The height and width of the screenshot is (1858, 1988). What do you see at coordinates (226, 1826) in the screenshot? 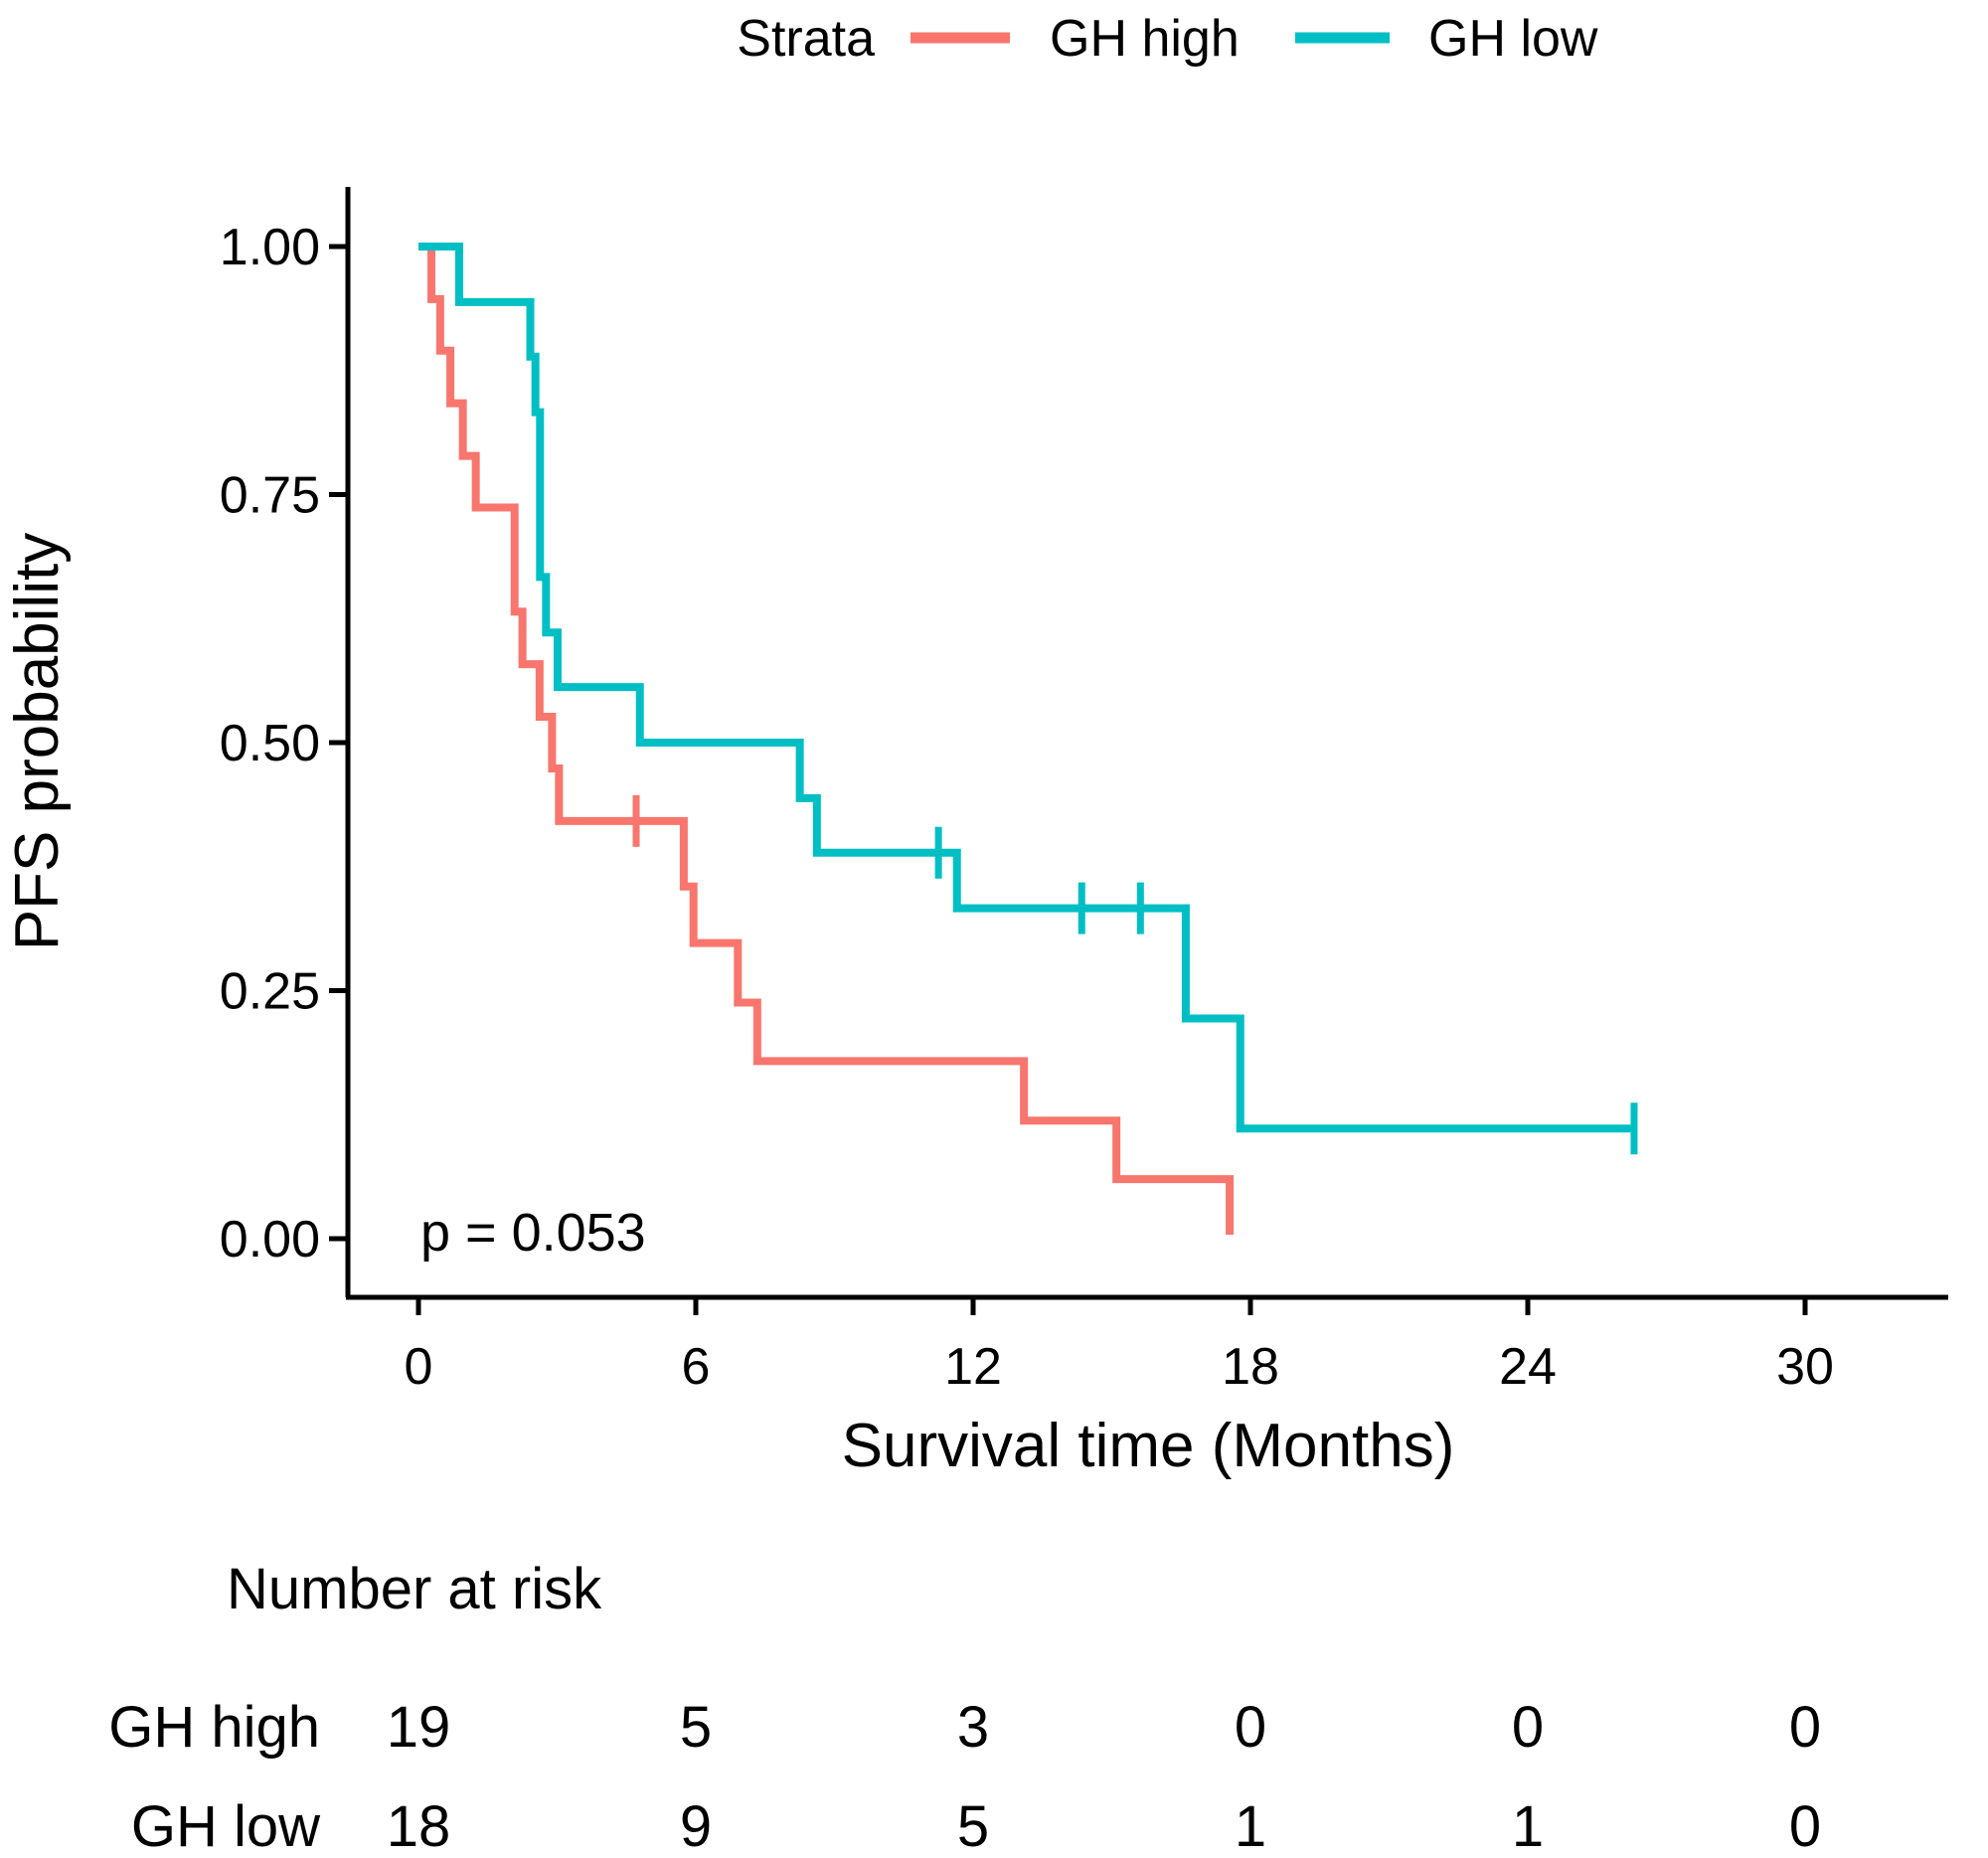
I see `risk-row-label-gh-low: GH low` at bounding box center [226, 1826].